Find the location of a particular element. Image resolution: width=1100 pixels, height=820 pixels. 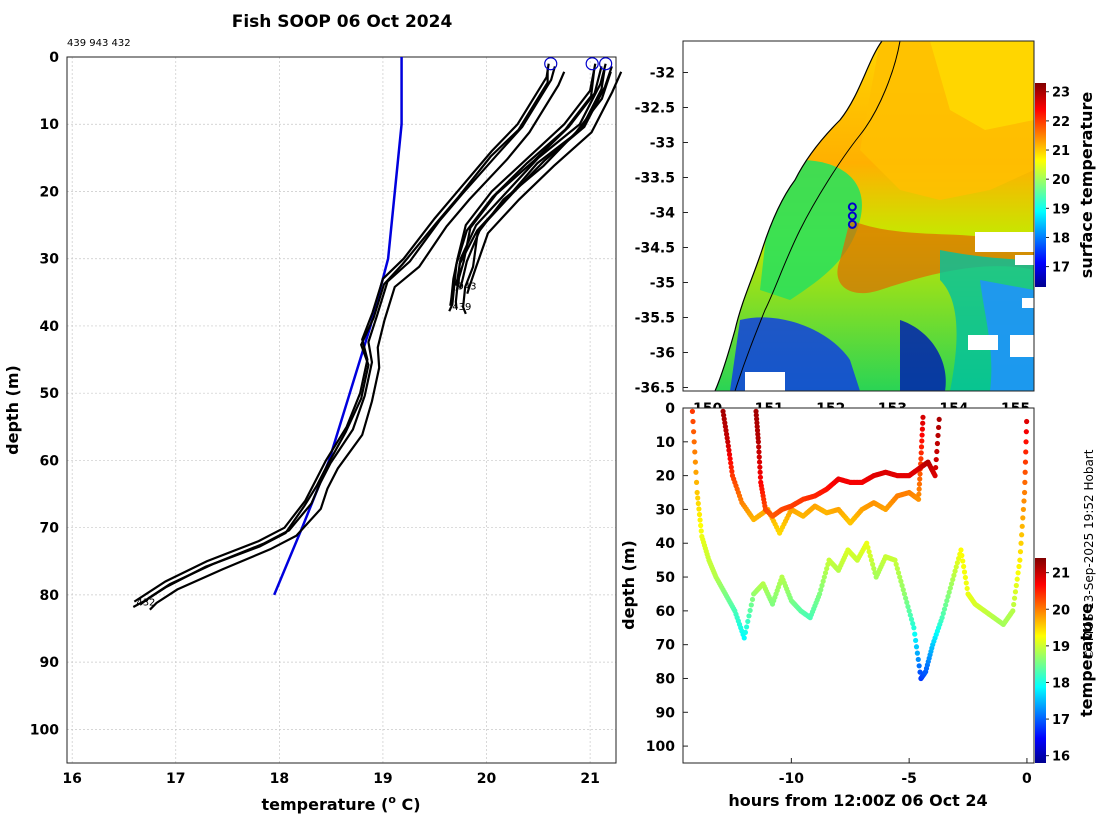

sst-colorbar is located at coordinates (1040, 185).